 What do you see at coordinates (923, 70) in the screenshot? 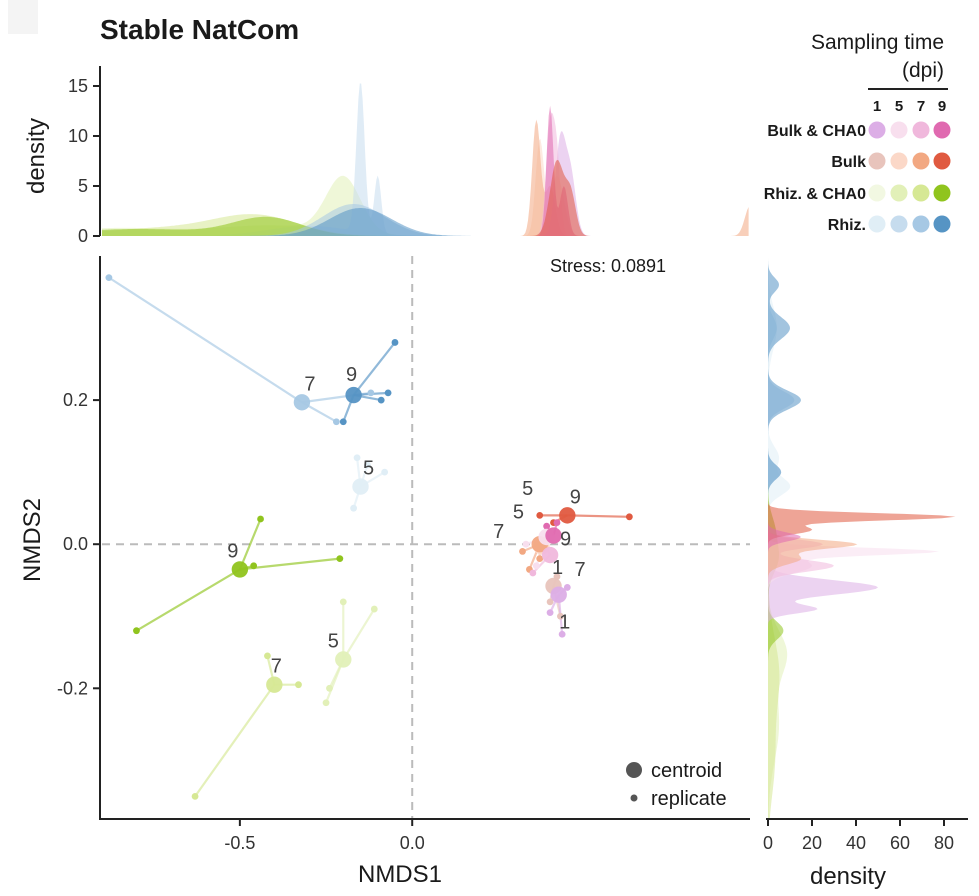
I see `legend-title-line2: (dpi)` at bounding box center [923, 70].